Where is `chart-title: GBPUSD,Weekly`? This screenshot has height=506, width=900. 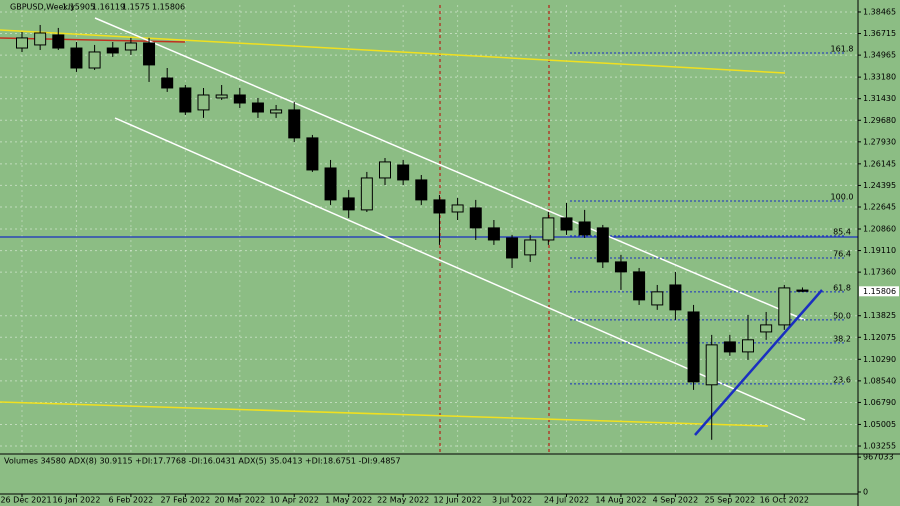
chart-title: GBPUSD,Weekly is located at coordinates (42, 7).